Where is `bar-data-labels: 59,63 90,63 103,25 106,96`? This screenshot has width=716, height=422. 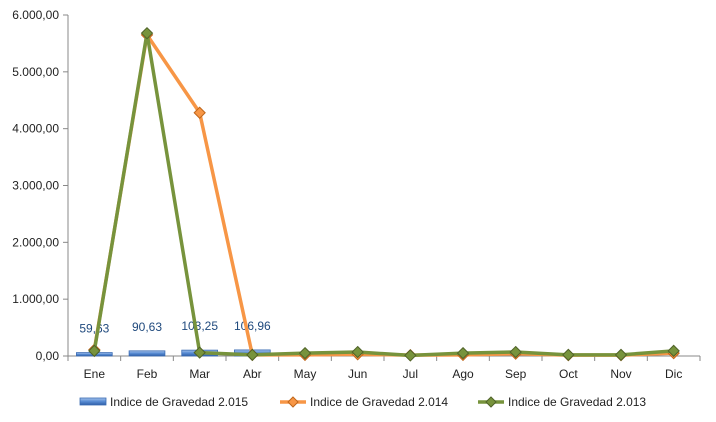 bar-data-labels: 59,63 90,63 103,25 106,96 is located at coordinates (175, 327).